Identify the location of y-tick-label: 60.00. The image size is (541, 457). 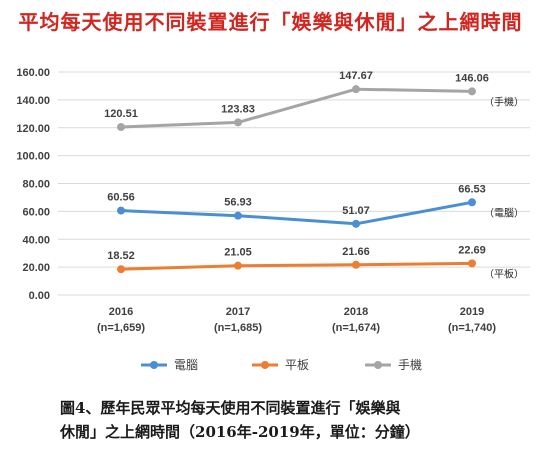
(36, 212).